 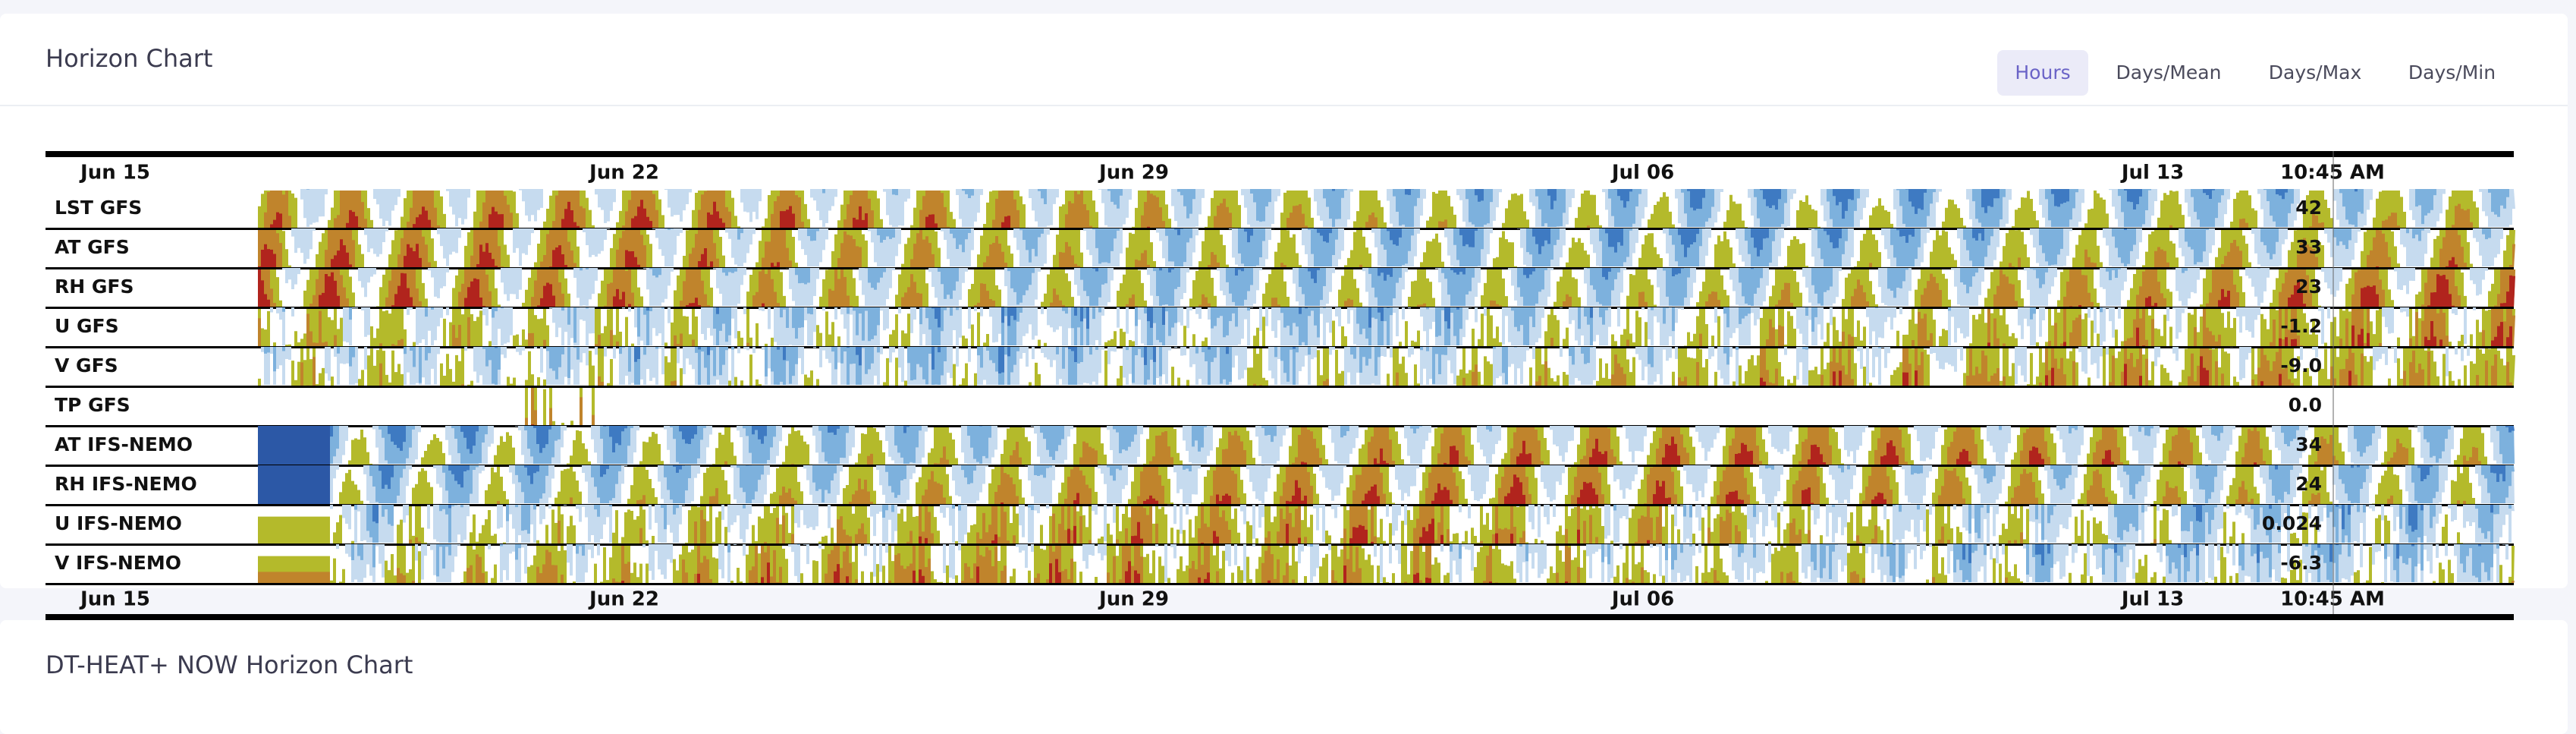 I want to click on row-value: -9.0, so click(x=2301, y=365).